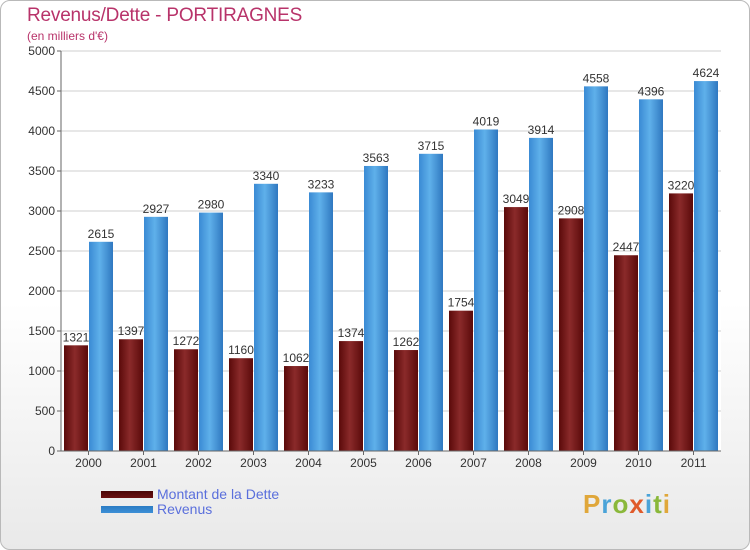 The width and height of the screenshot is (750, 550). What do you see at coordinates (626, 247) in the screenshot?
I see `data-label-dette: 2447` at bounding box center [626, 247].